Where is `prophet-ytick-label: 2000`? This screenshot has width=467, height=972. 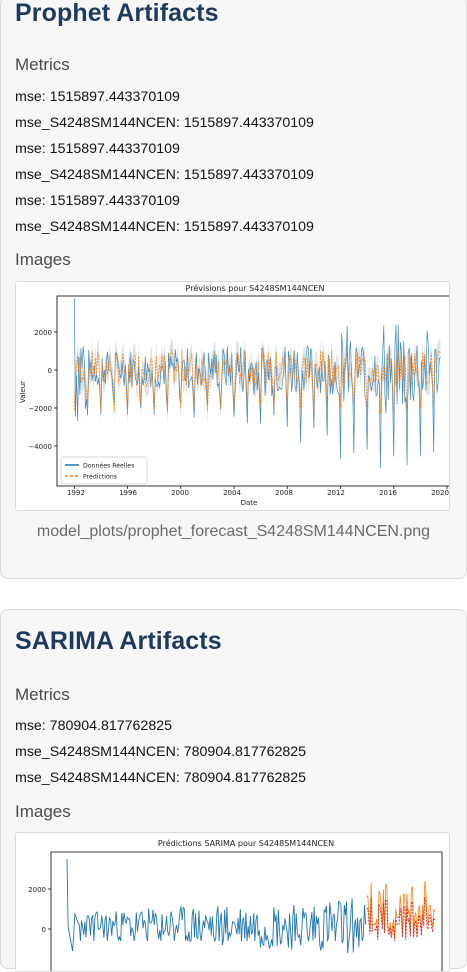 prophet-ytick-label: 2000 is located at coordinates (43, 333).